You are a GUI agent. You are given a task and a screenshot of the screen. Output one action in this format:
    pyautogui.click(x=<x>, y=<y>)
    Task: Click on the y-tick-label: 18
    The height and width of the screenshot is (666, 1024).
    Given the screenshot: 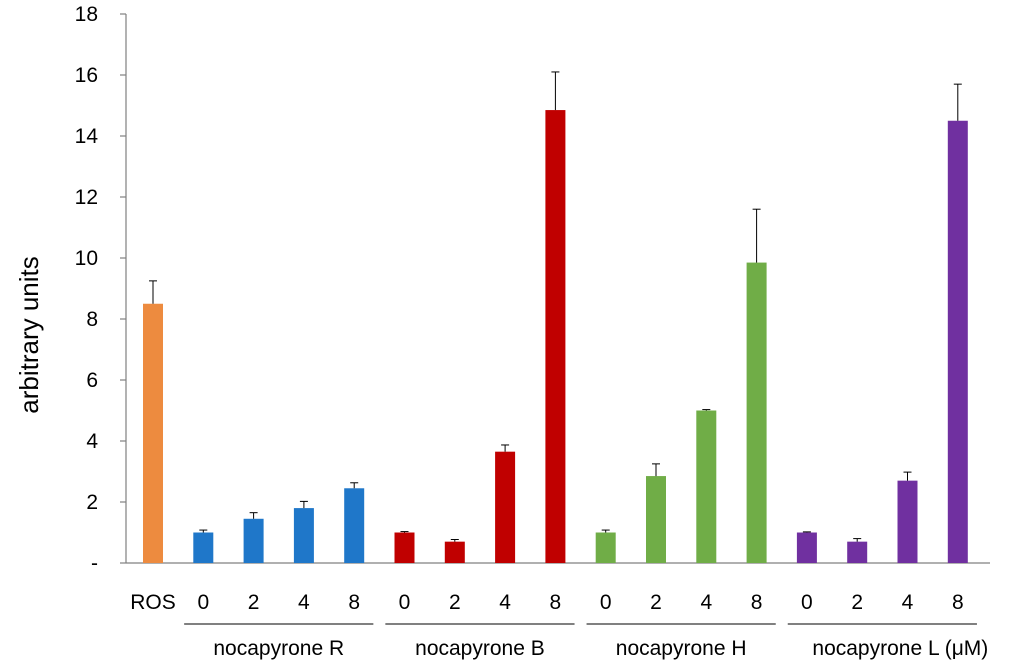 What is the action you would take?
    pyautogui.click(x=86, y=14)
    